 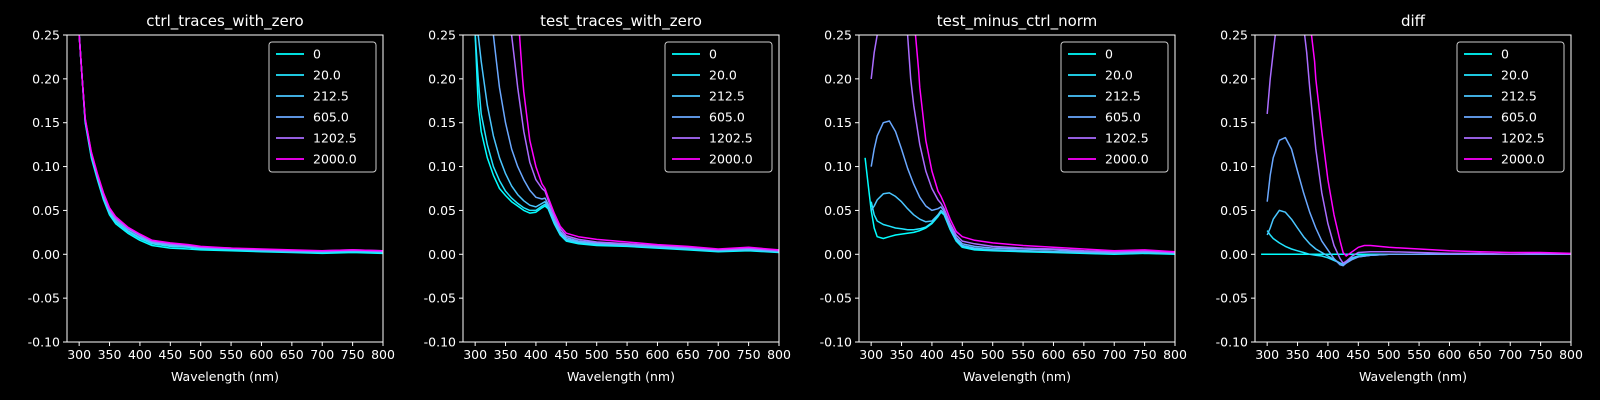 I want to click on chart-title: test_minus_ctrl_norm, so click(x=1017, y=21).